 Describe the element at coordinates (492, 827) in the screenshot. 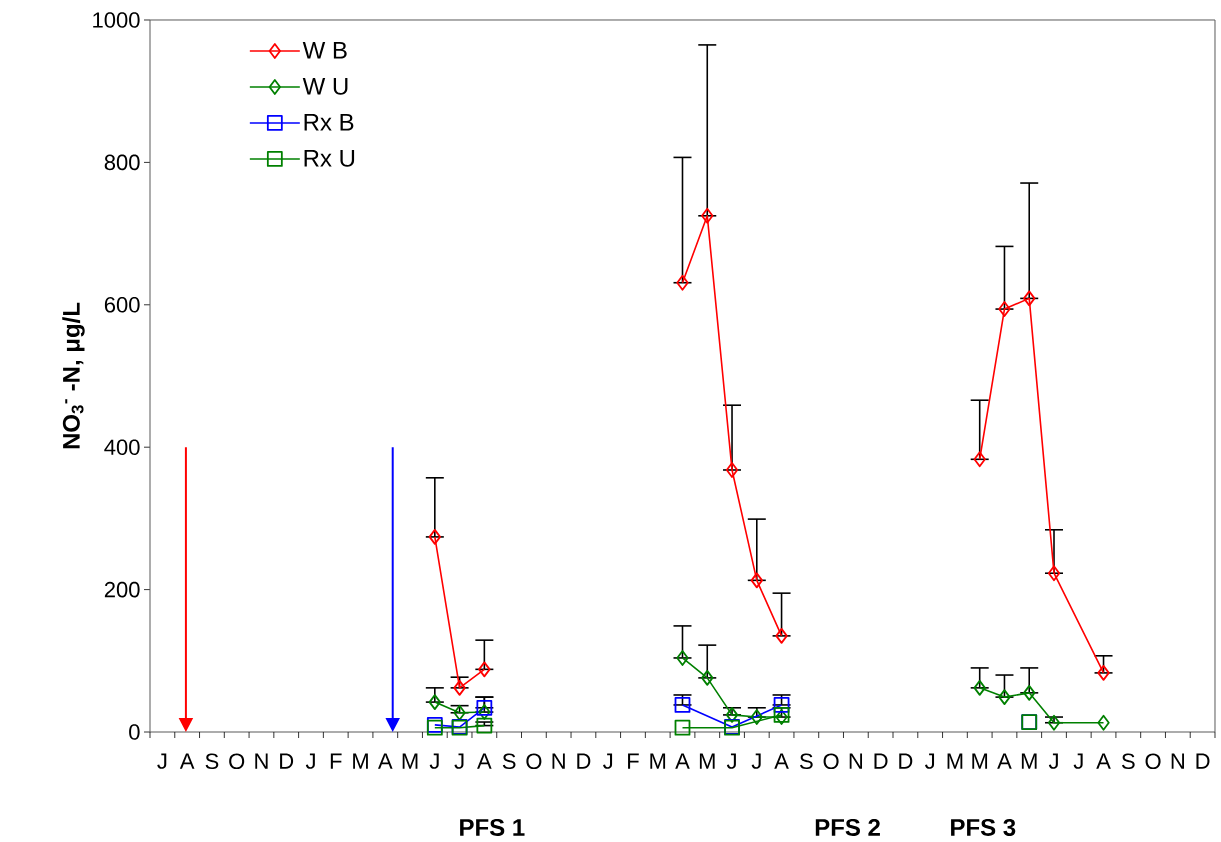

I see `text: PFS 1` at that location.